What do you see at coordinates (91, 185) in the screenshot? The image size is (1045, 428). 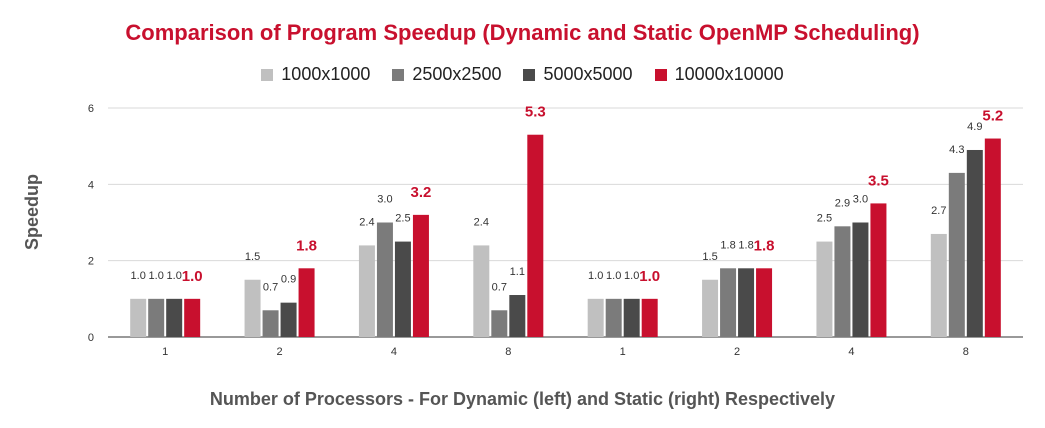 I see `y-tick-label: 4` at bounding box center [91, 185].